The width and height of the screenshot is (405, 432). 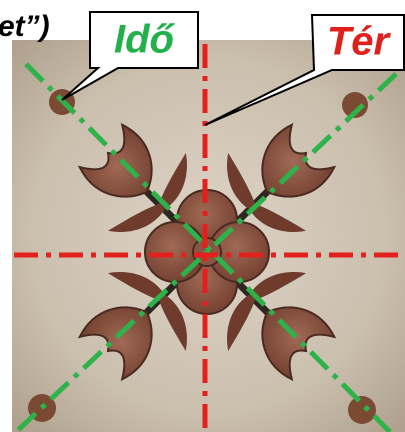 I want to click on callout-time, so click(x=130, y=56).